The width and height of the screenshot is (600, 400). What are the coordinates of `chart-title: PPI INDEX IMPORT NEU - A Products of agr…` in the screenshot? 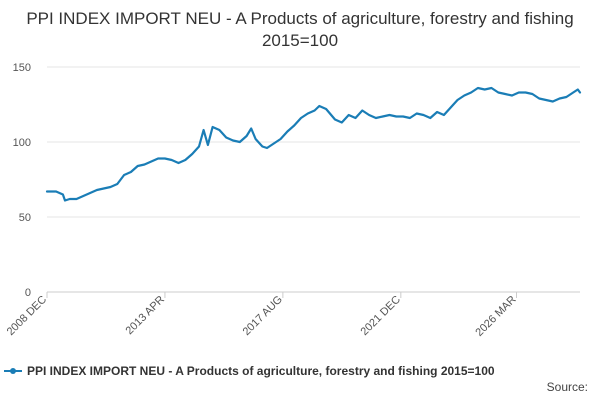 It's located at (300, 29).